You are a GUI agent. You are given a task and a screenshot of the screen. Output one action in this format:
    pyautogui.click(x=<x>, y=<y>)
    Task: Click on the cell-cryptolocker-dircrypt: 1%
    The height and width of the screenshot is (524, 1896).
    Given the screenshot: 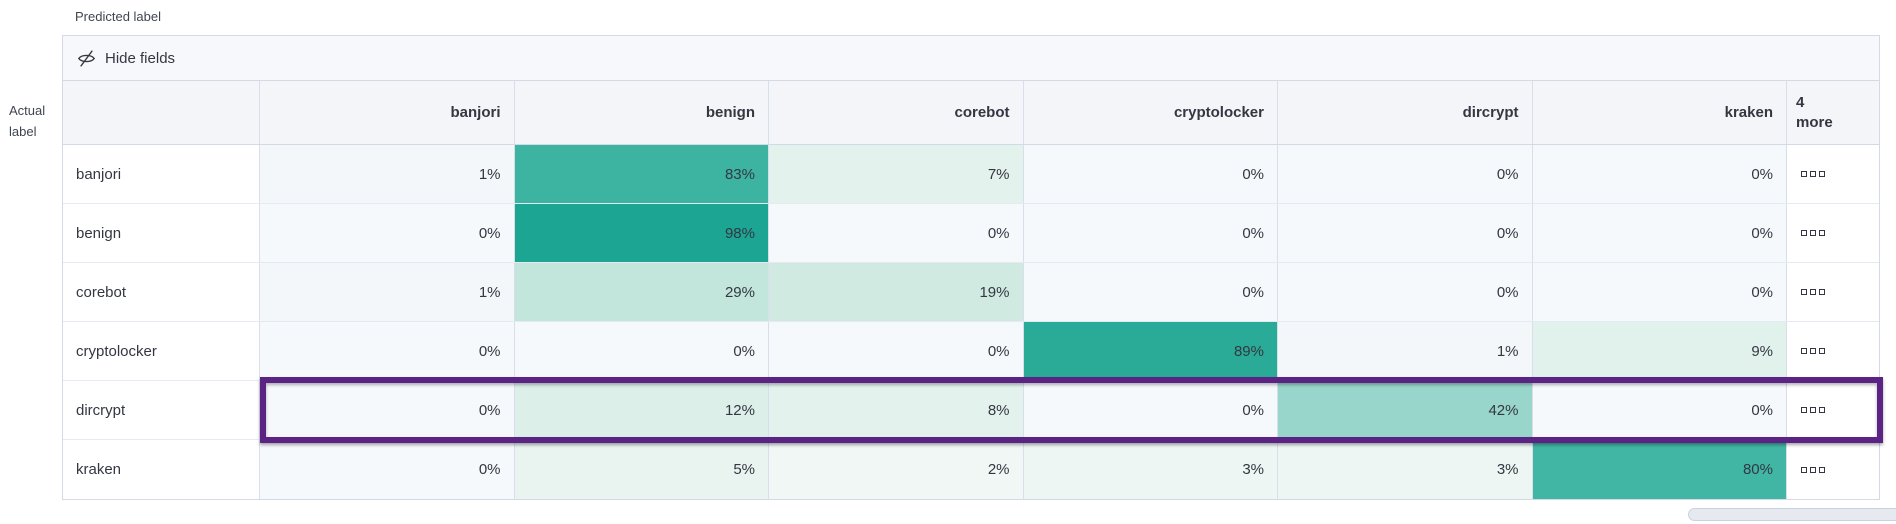 What is the action you would take?
    pyautogui.click(x=1405, y=351)
    